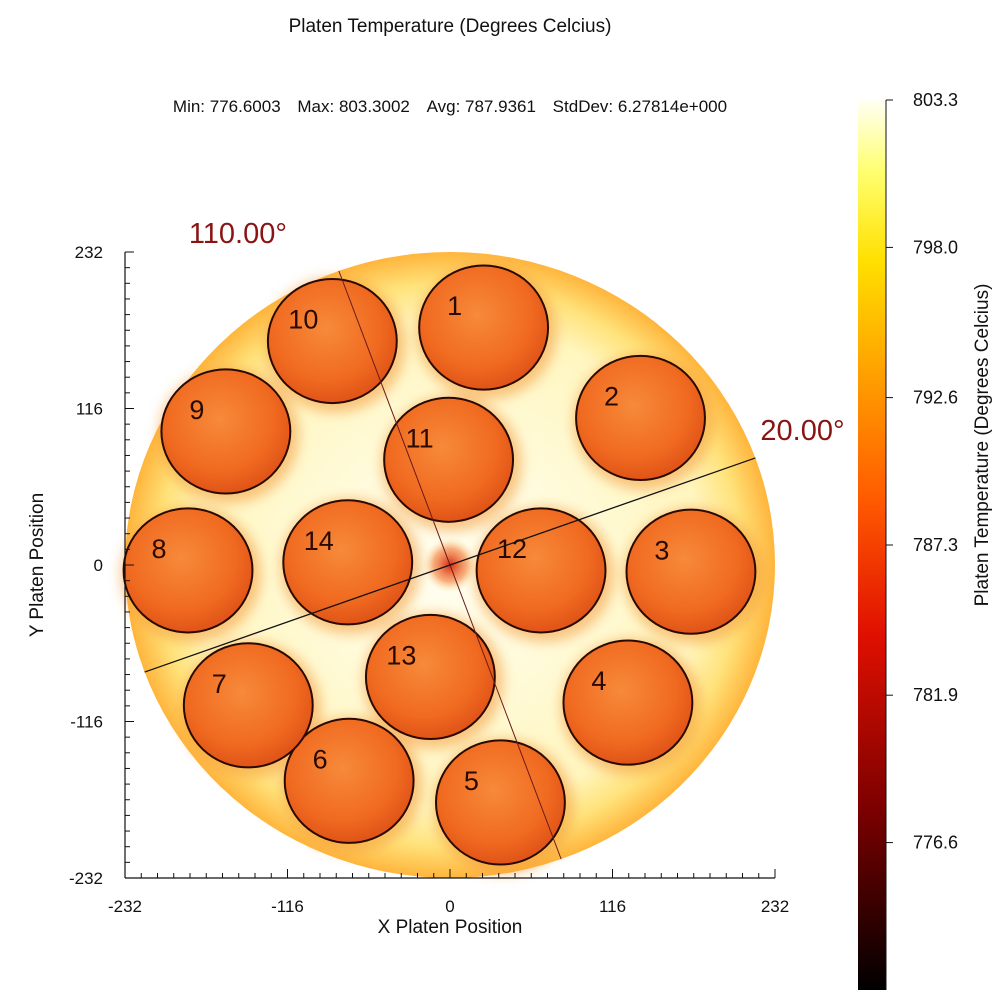  I want to click on y-tick-label: -116, so click(86, 722).